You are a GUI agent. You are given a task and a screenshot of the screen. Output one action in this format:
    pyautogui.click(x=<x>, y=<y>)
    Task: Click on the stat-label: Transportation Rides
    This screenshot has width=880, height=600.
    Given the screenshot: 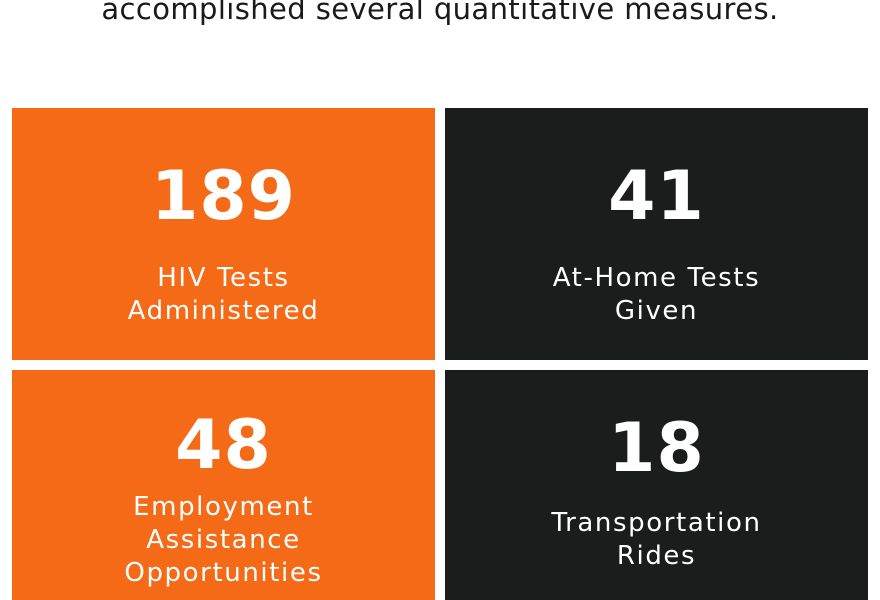 What is the action you would take?
    pyautogui.click(x=656, y=540)
    